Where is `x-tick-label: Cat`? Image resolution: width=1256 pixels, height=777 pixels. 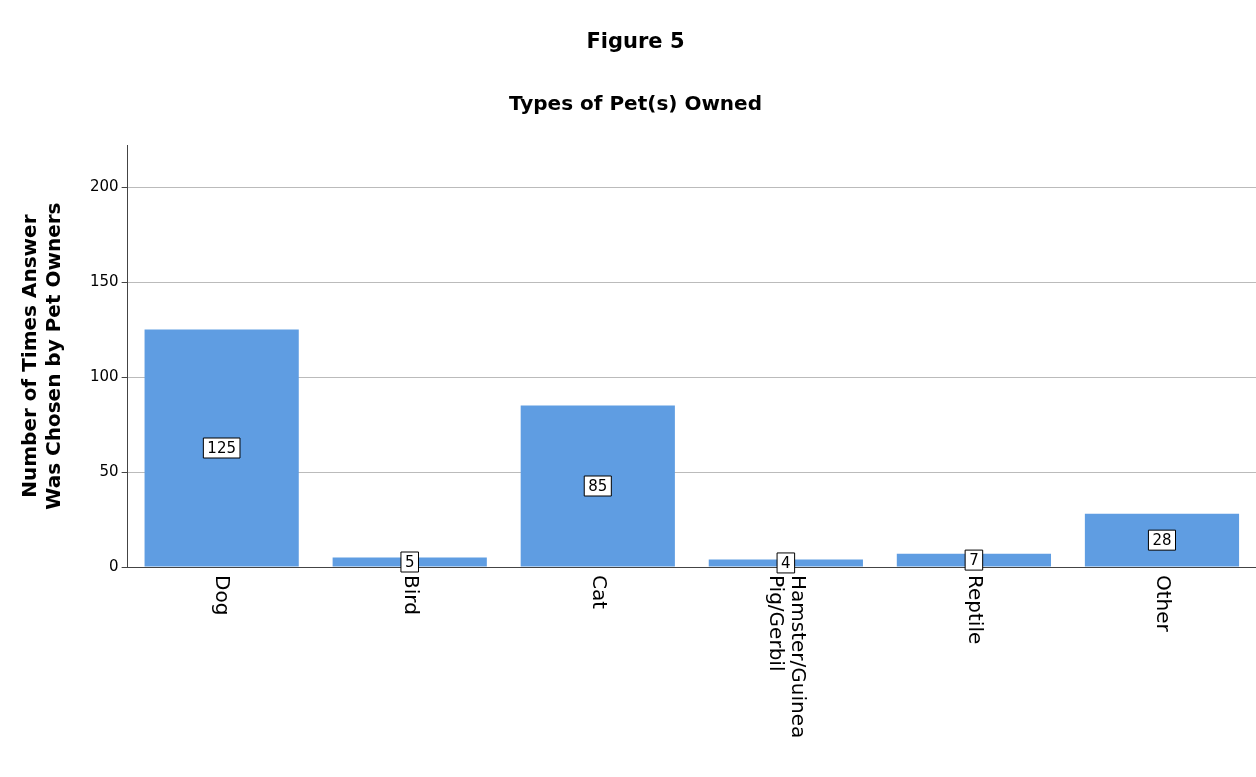 x-tick-label: Cat is located at coordinates (599, 592).